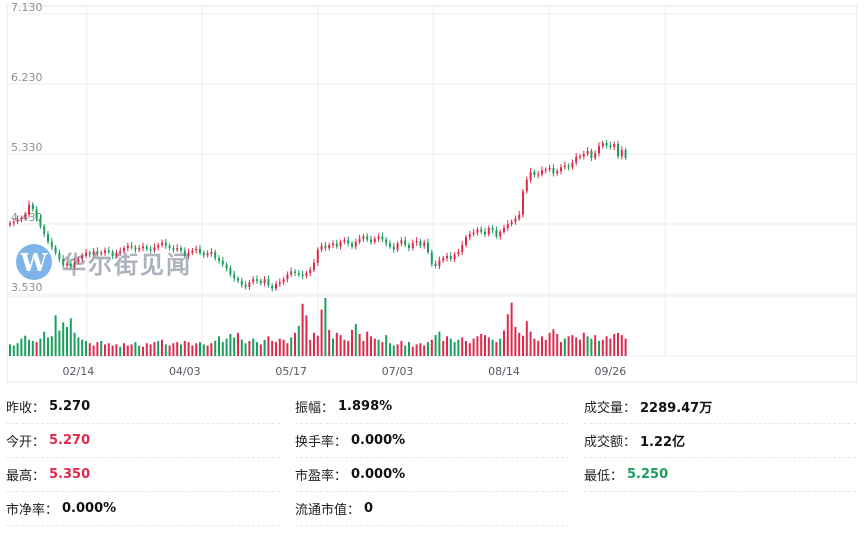 Image resolution: width=865 pixels, height=533 pixels. What do you see at coordinates (321, 442) in the screenshot?
I see `stat-label: 换手率：` at bounding box center [321, 442].